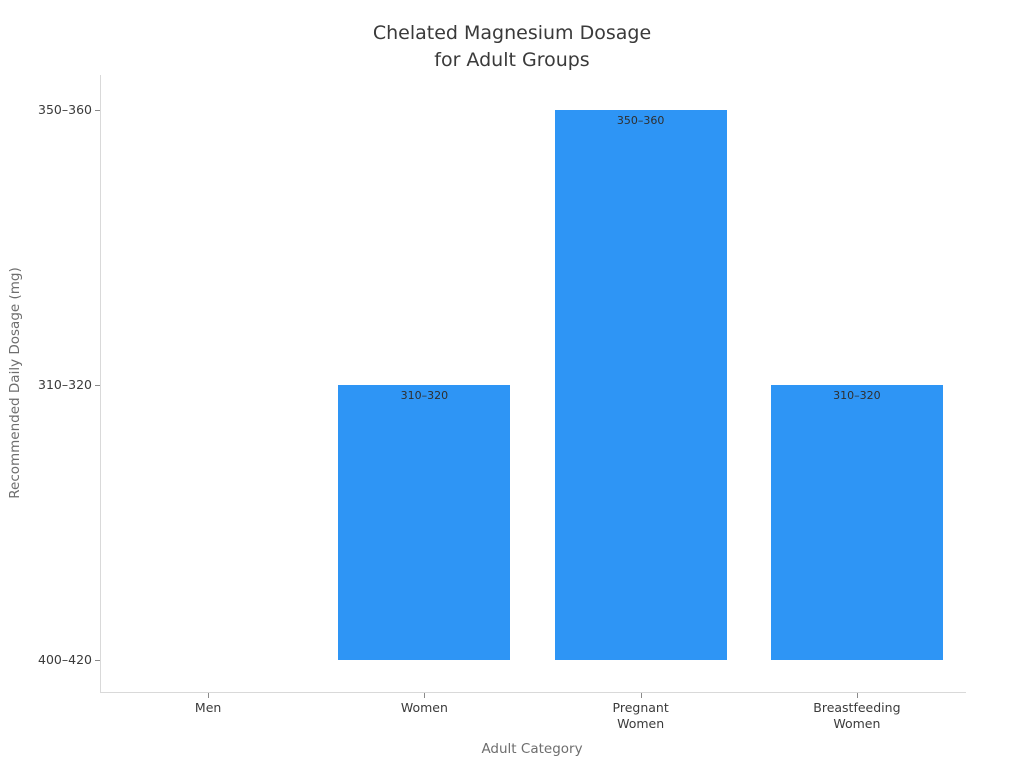 The width and height of the screenshot is (1024, 768). Describe the element at coordinates (424, 522) in the screenshot. I see `bar-women` at that location.